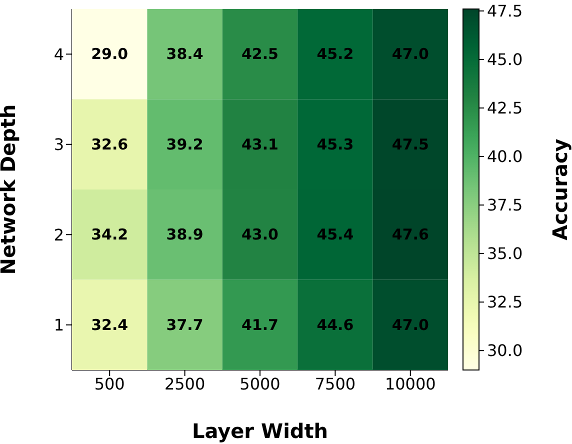 Image resolution: width=572 pixels, height=444 pixels. What do you see at coordinates (505, 205) in the screenshot?
I see `color-bar-label: 37.5` at bounding box center [505, 205].